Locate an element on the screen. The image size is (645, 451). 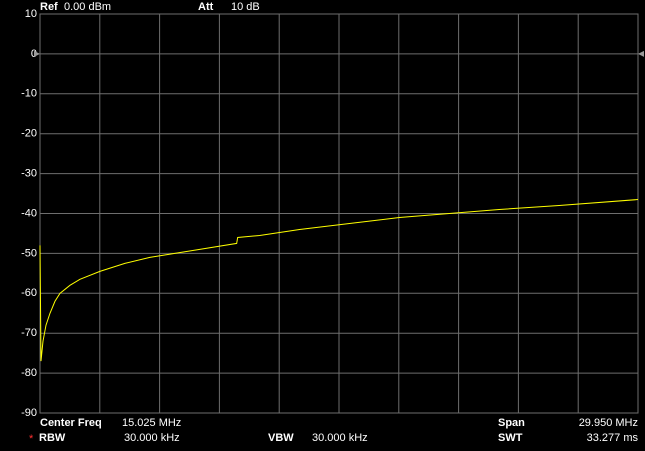
rbw-value: 30.000 kHz is located at coordinates (152, 438).